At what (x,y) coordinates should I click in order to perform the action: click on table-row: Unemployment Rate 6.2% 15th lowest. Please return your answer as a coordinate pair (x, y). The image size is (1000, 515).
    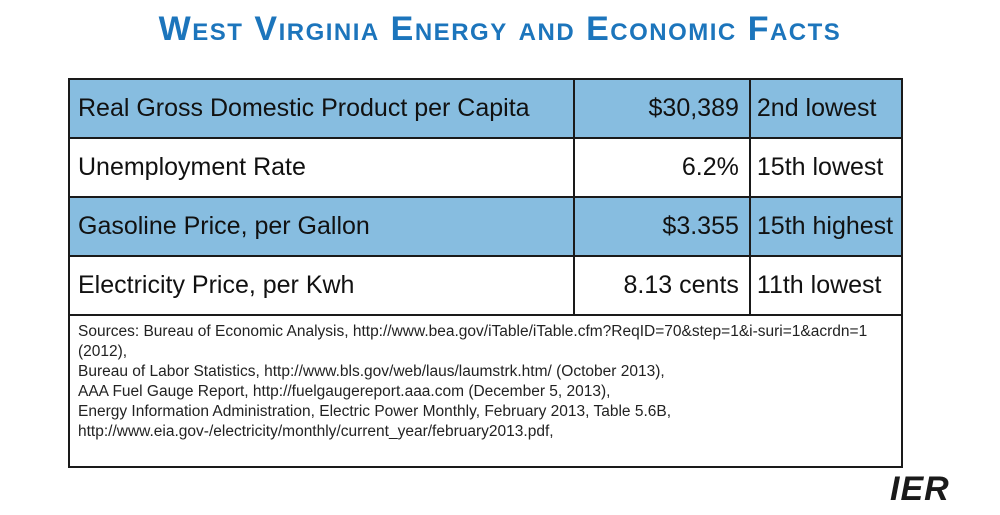
    Looking at the image, I should click on (486, 167).